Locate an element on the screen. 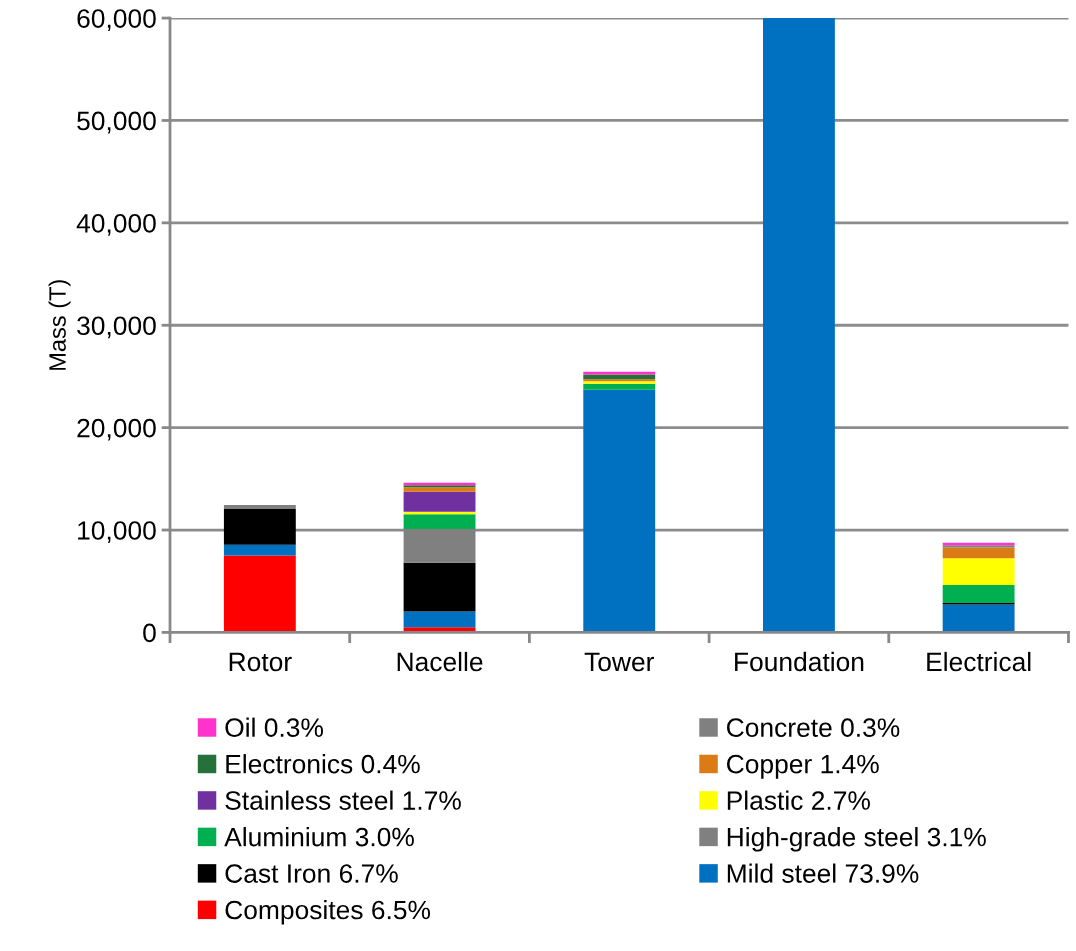 This screenshot has height=951, width=1076. y-tick-label: 60,000 is located at coordinates (116, 20).